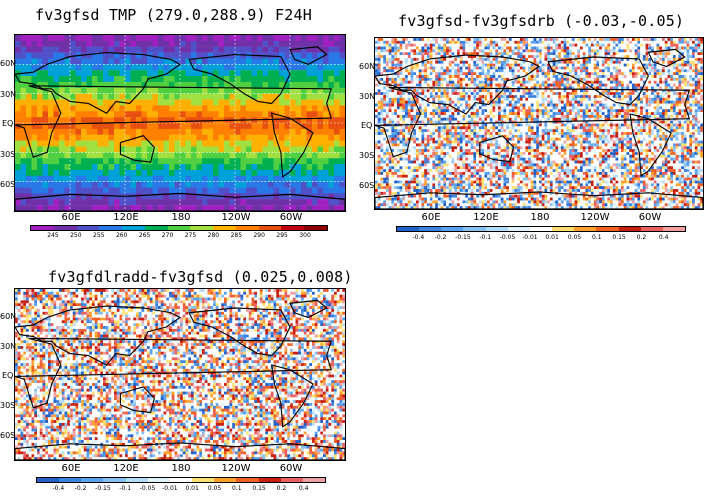 This screenshot has width=720, height=500. What do you see at coordinates (305, 235) in the screenshot?
I see `colorbar-label: 300` at bounding box center [305, 235].